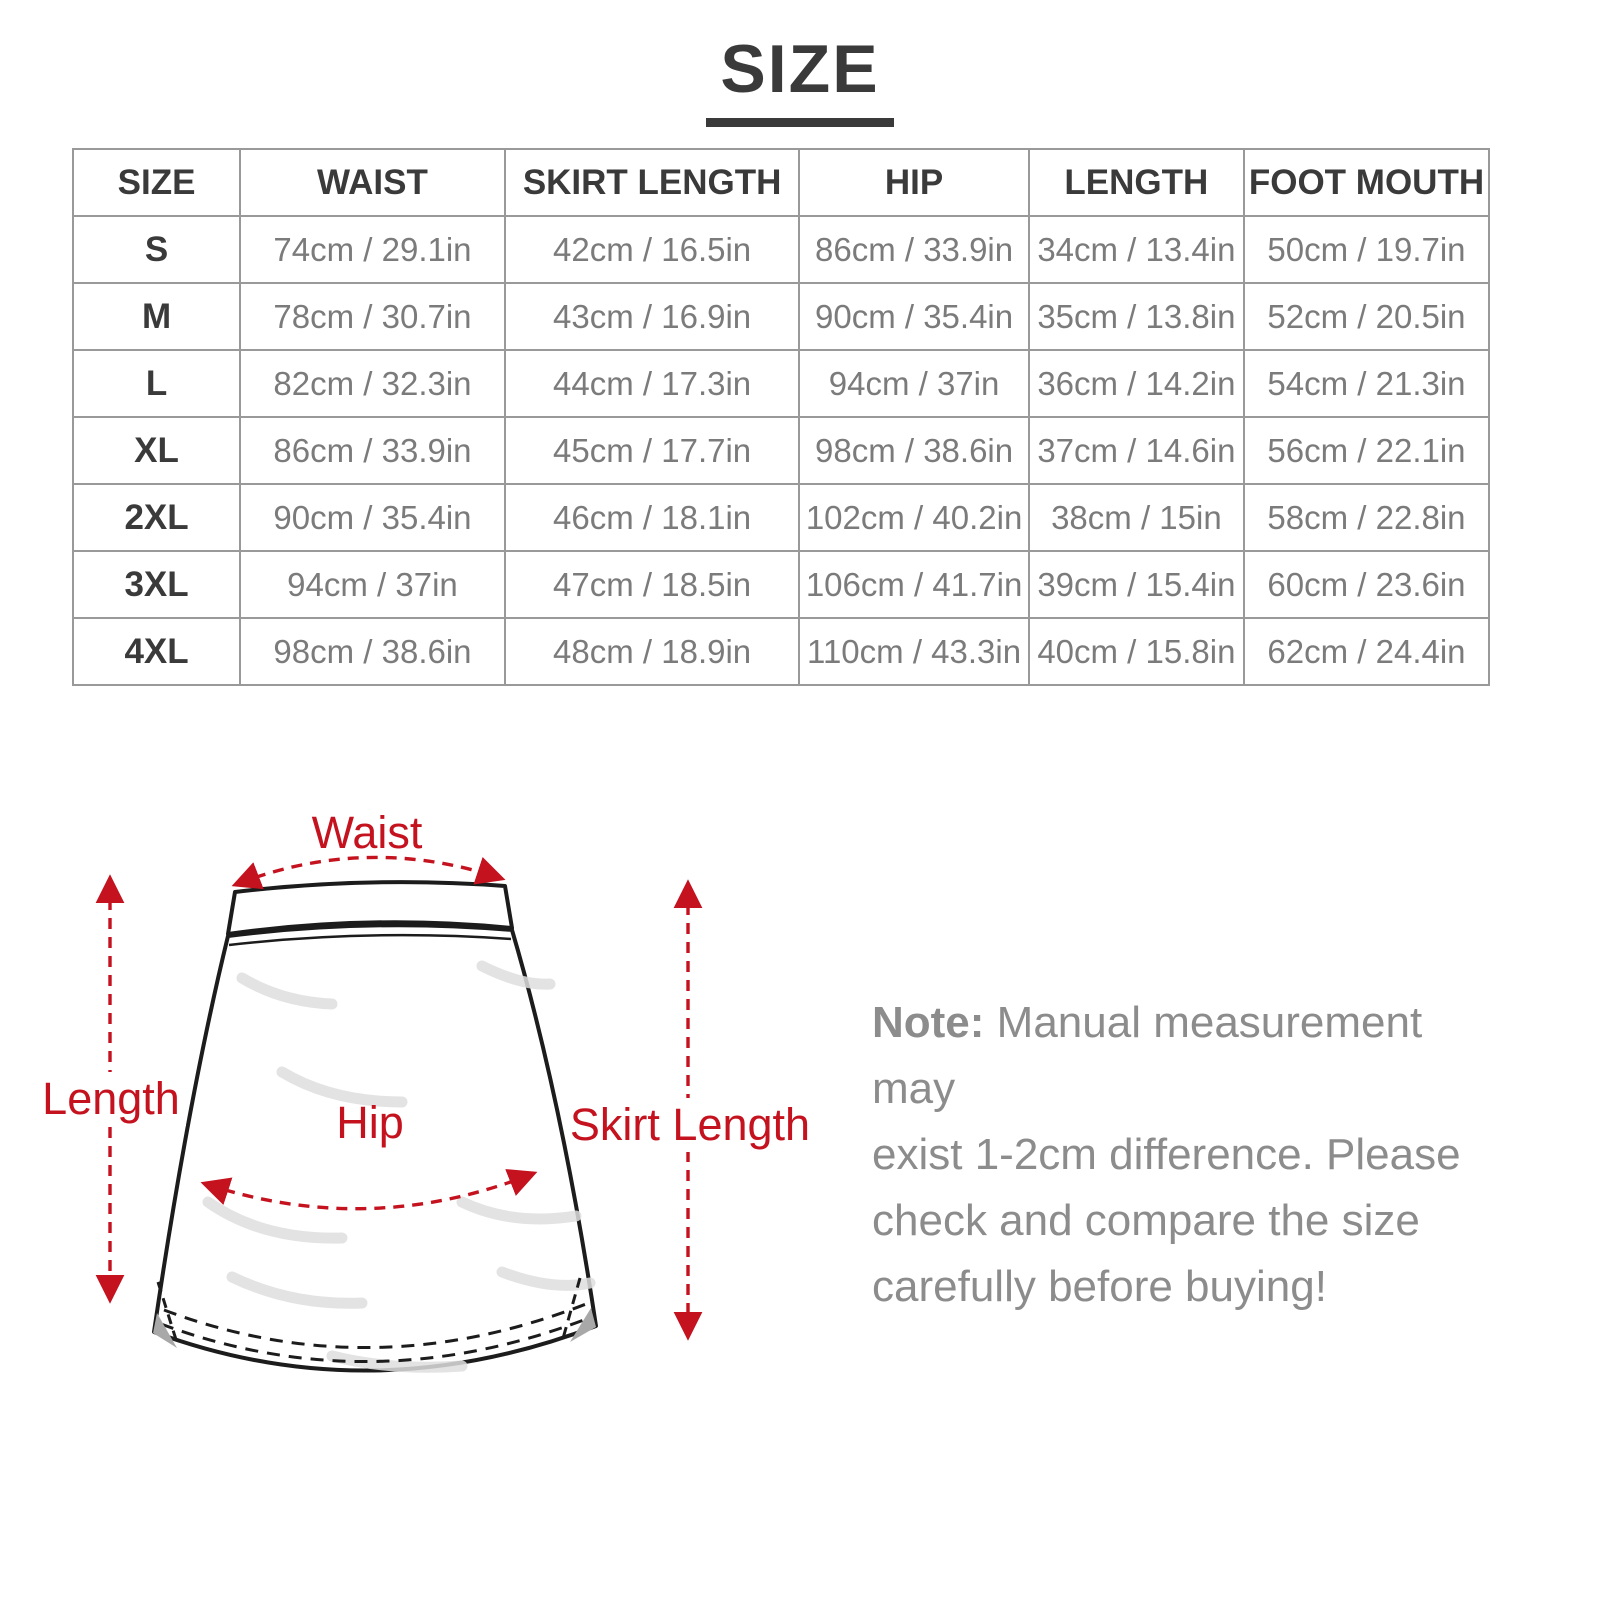  What do you see at coordinates (375, 1339) in the screenshot?
I see `hem-stitch-line` at bounding box center [375, 1339].